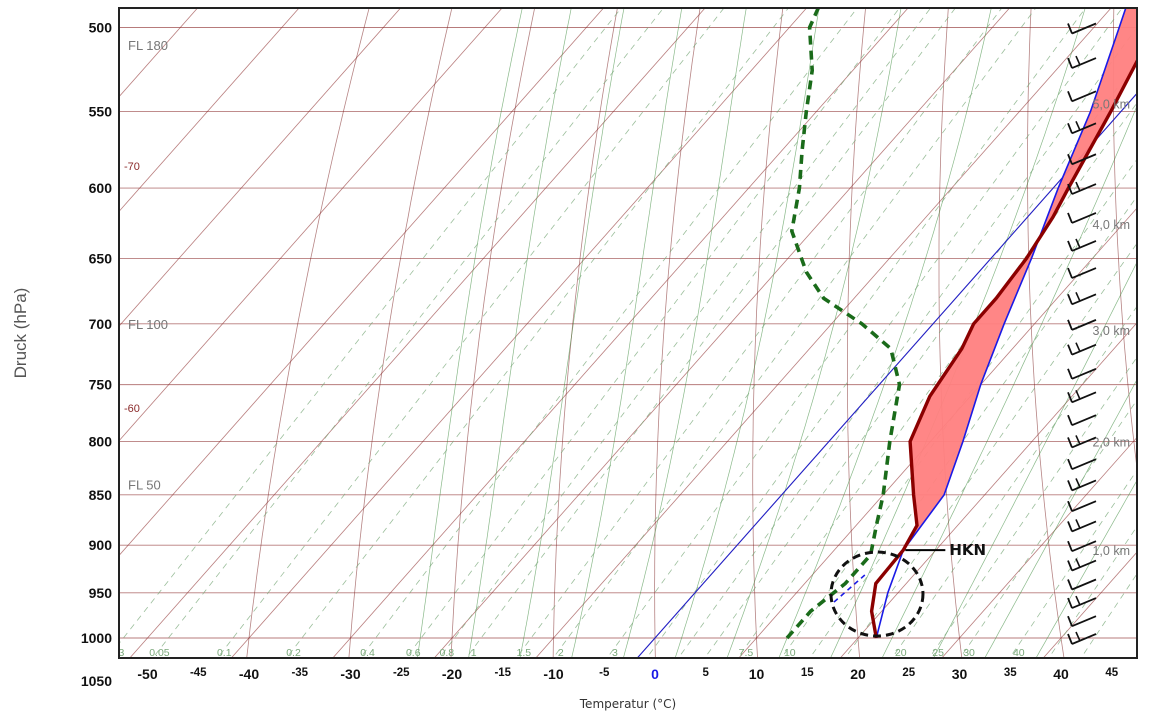 This screenshot has width=1150, height=724. Describe the element at coordinates (969, 653) in the screenshot. I see `mixing-ratio-label: 30` at that location.